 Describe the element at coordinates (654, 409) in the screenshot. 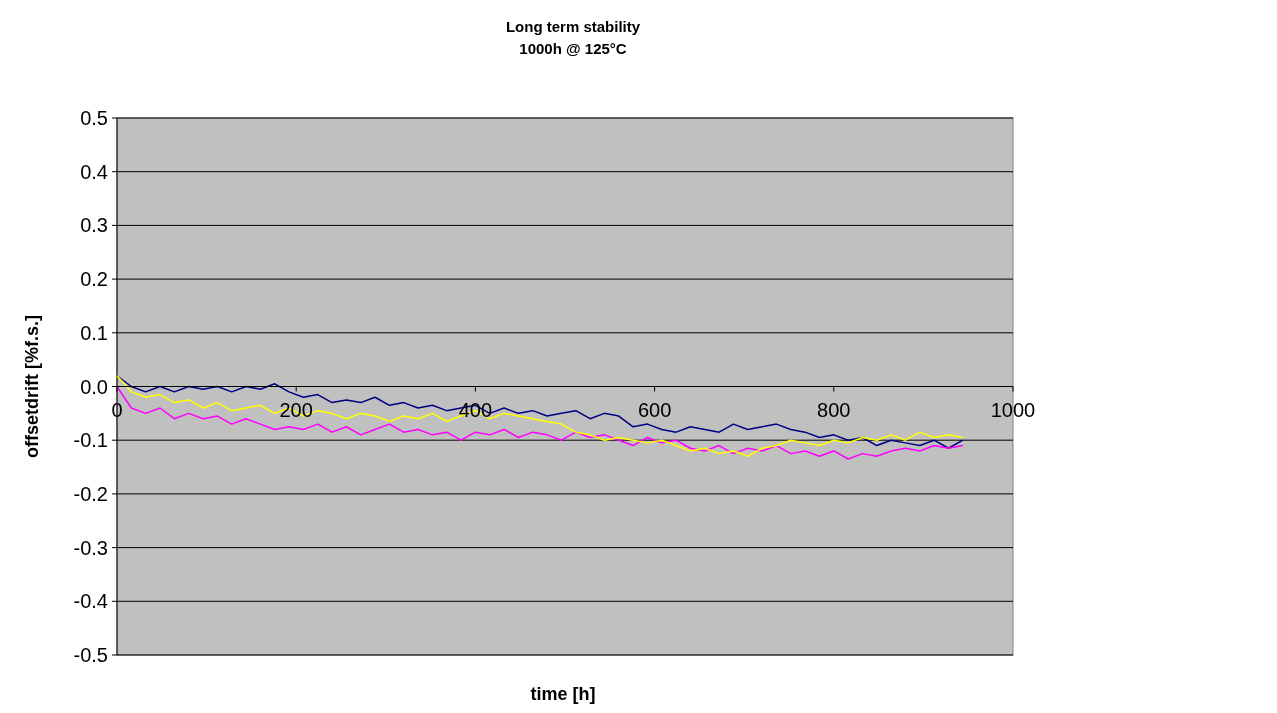

I see `x-tick-label: 600` at that location.